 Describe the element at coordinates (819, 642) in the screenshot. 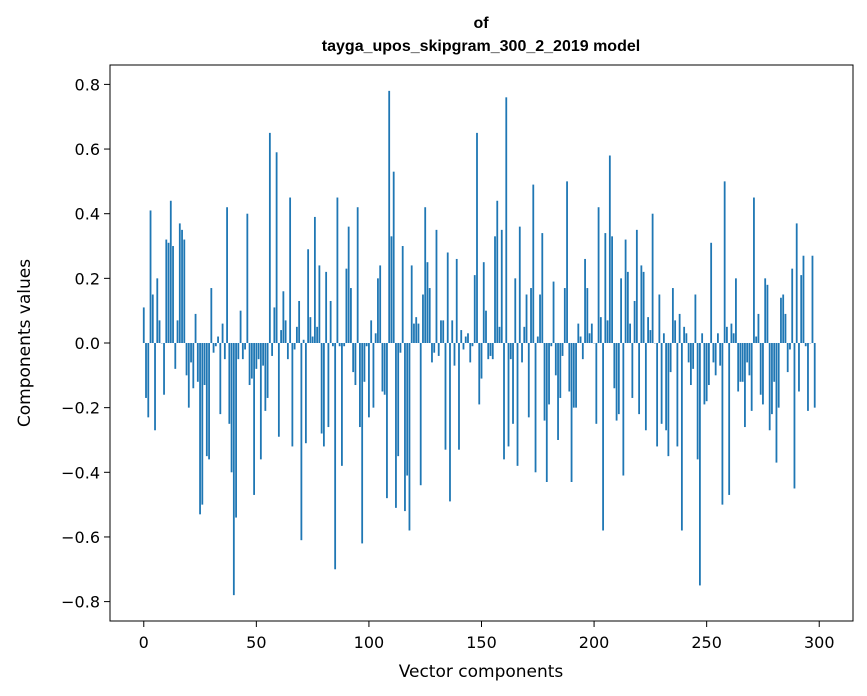

I see `x-tick-label-300: 300` at that location.